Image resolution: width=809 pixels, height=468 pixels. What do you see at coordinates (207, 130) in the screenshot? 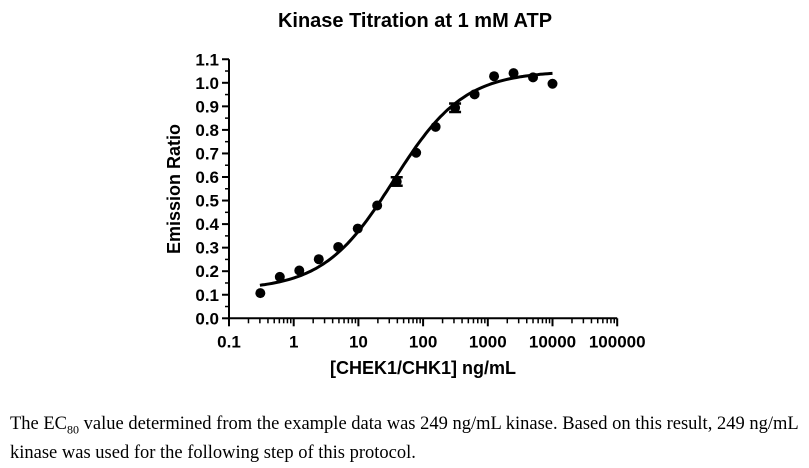
I see `y-tick-label: 0.8` at bounding box center [207, 130].